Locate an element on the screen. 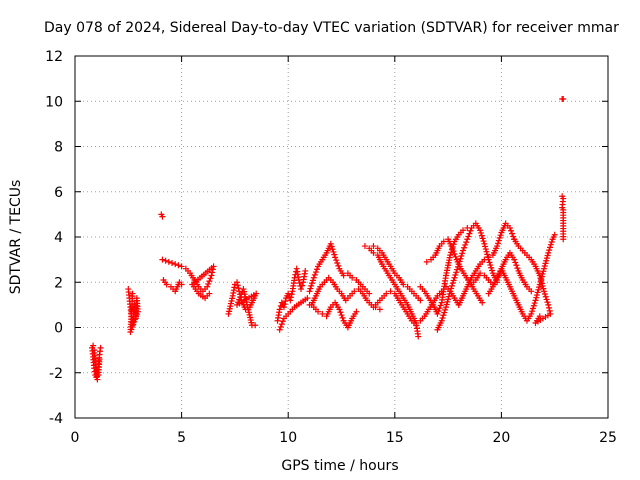 This screenshot has height=480, width=640. y-tick-label: 6 is located at coordinates (58, 193).